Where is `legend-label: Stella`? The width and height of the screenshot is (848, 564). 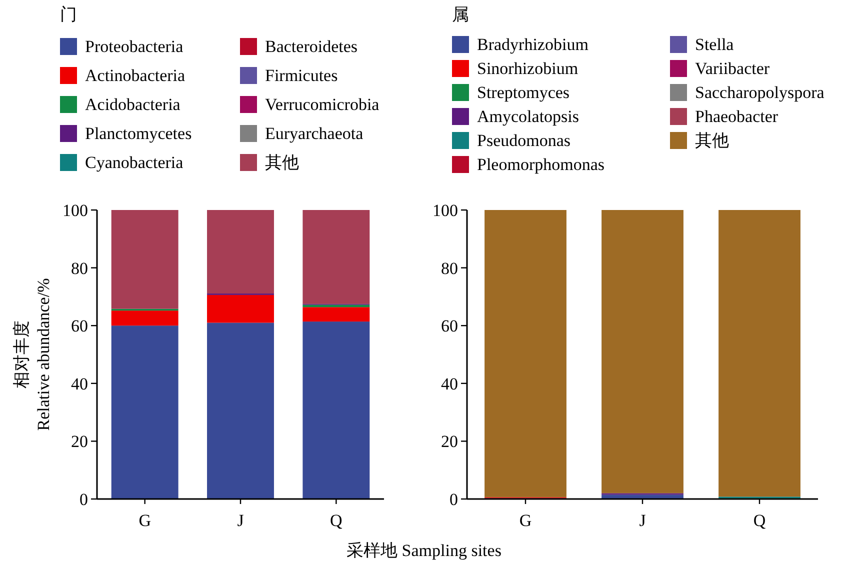
legend-label: Stella is located at coordinates (714, 44).